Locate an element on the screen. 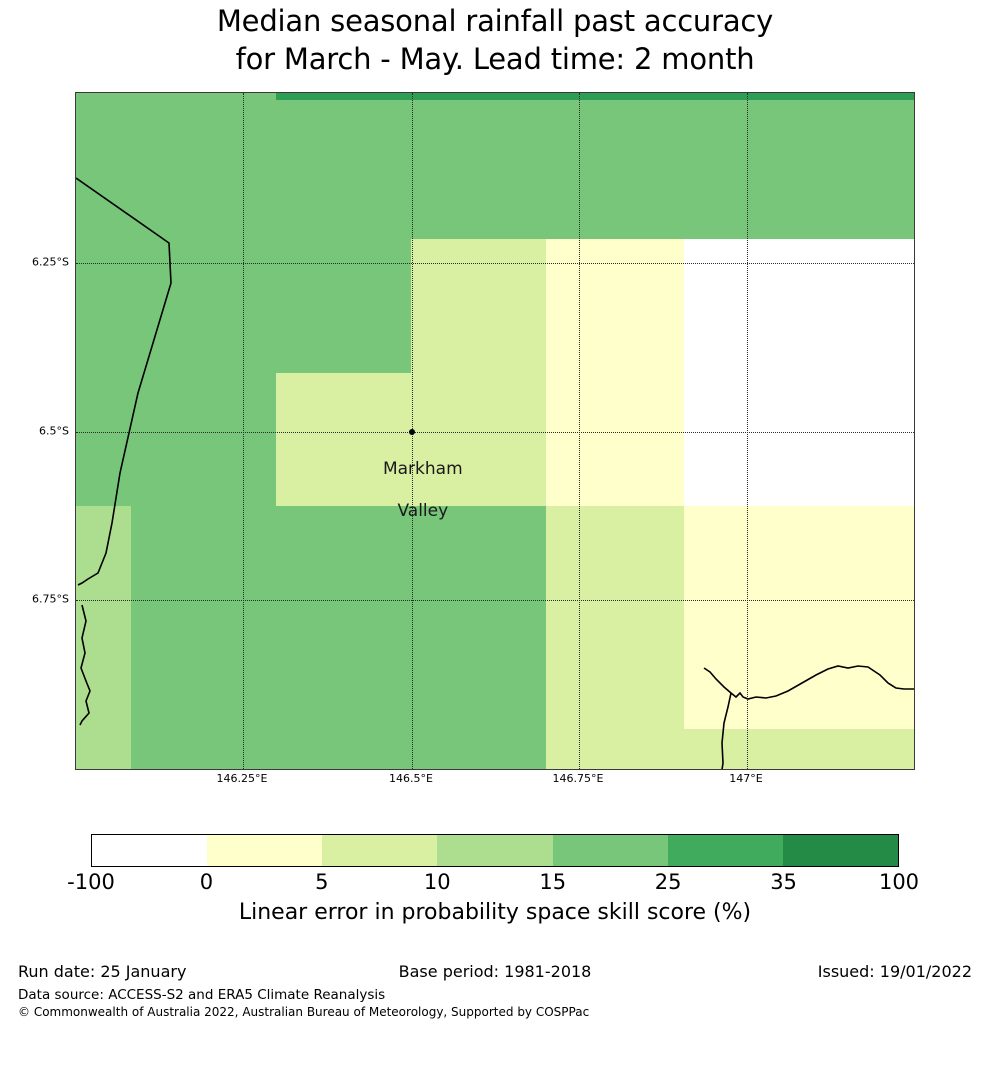  colorbar is located at coordinates (495, 850).